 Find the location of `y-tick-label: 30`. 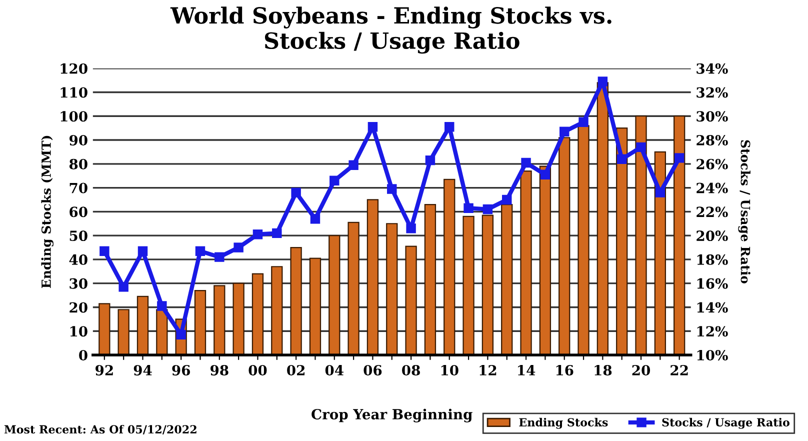

y-tick-label: 30 is located at coordinates (79, 283).